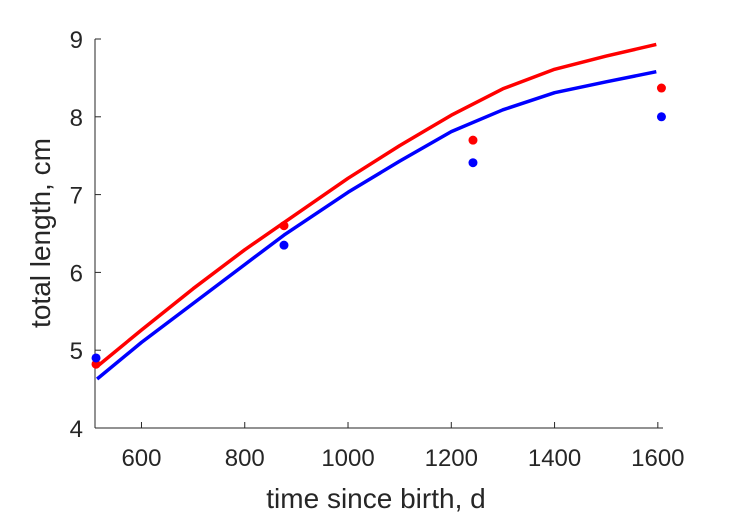  Describe the element at coordinates (40, 233) in the screenshot. I see `y-axis-label: total length, cm` at that location.